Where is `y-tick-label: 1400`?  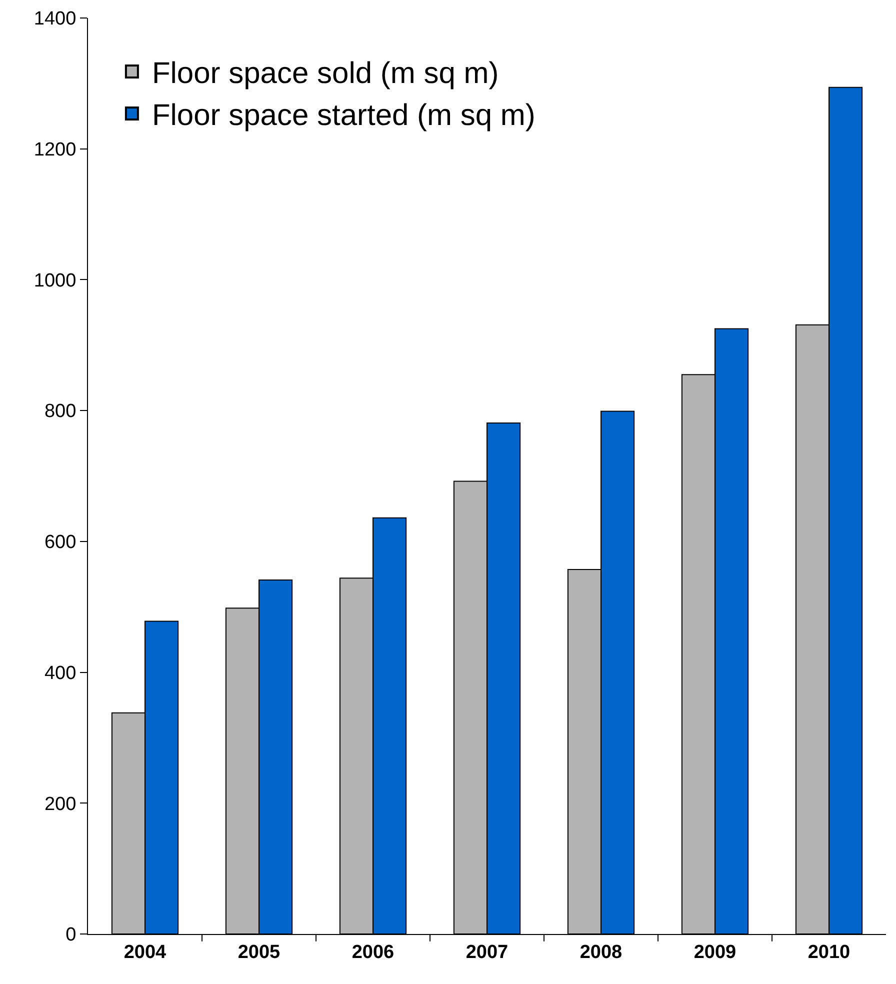
y-tick-label: 1400 is located at coordinates (55, 19).